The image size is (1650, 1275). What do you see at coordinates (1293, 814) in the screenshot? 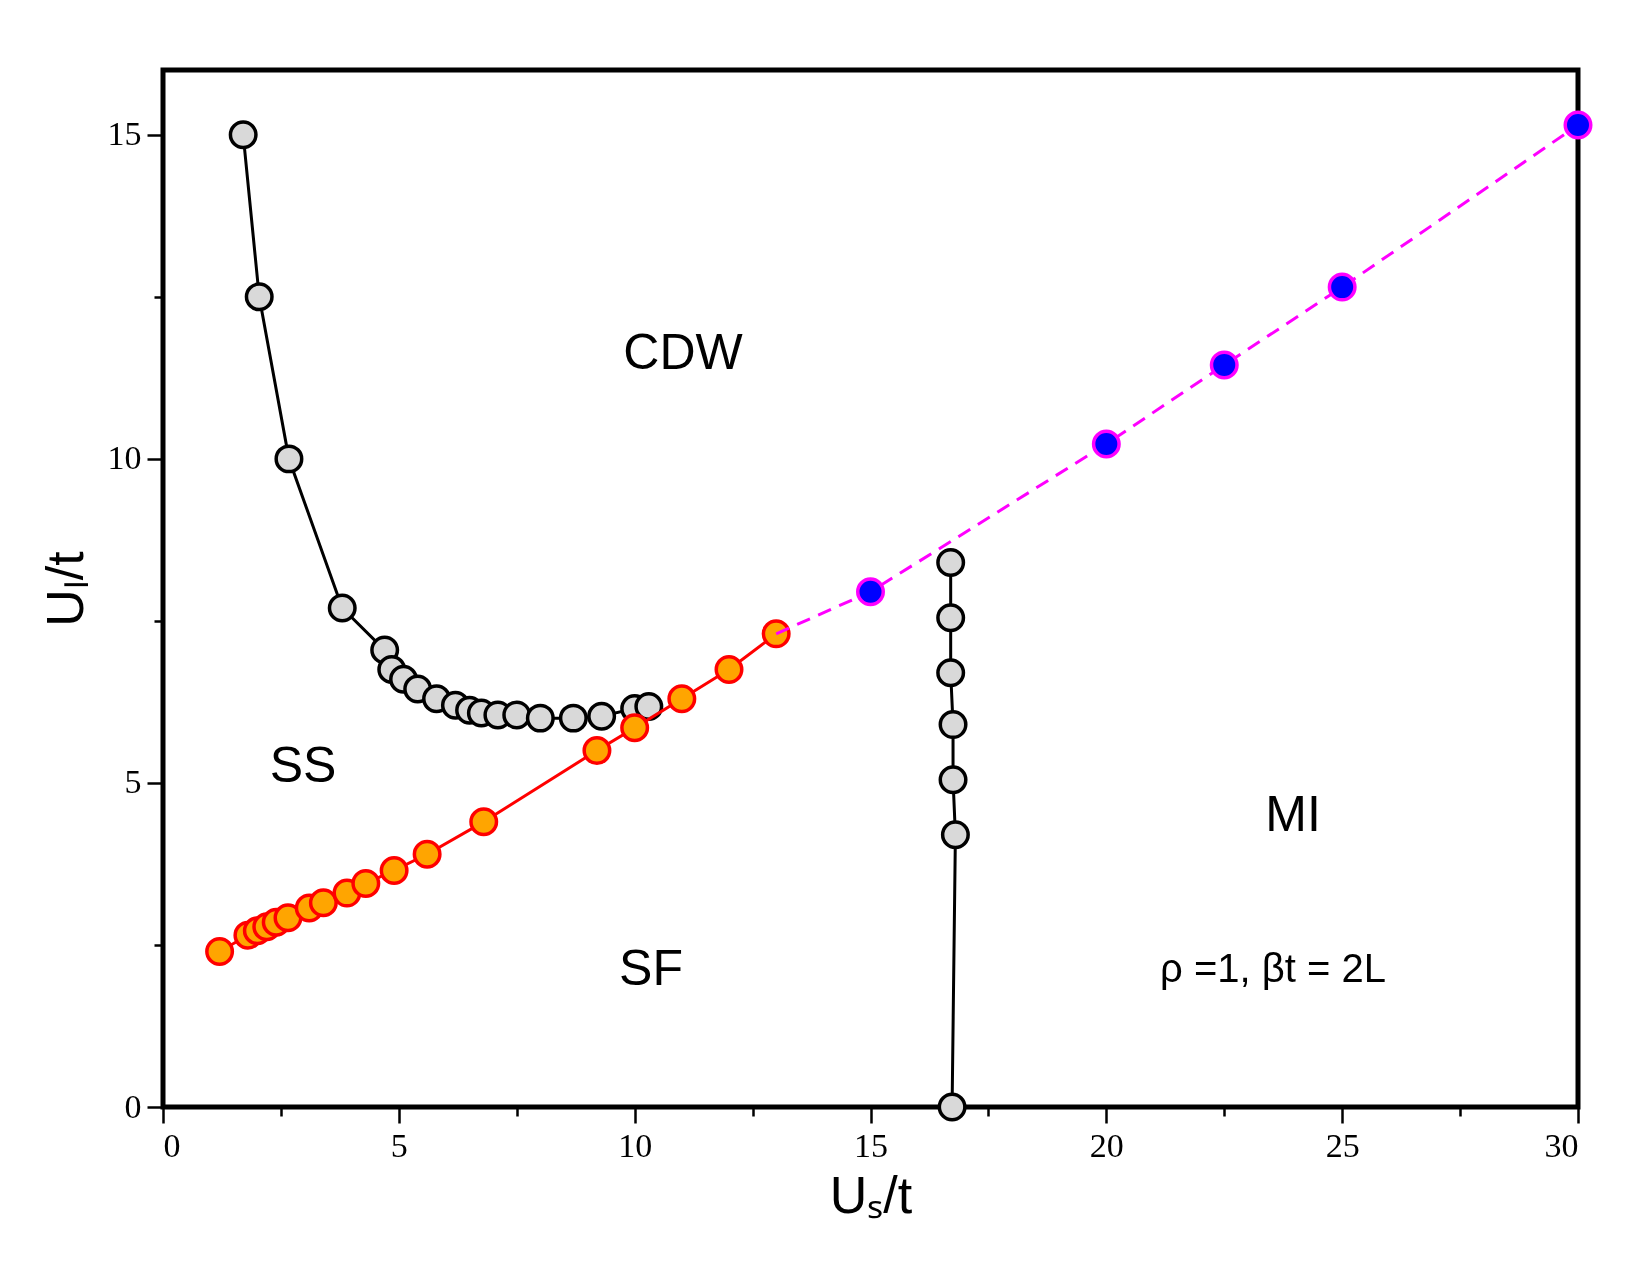
I see `annotation: MI` at bounding box center [1293, 814].